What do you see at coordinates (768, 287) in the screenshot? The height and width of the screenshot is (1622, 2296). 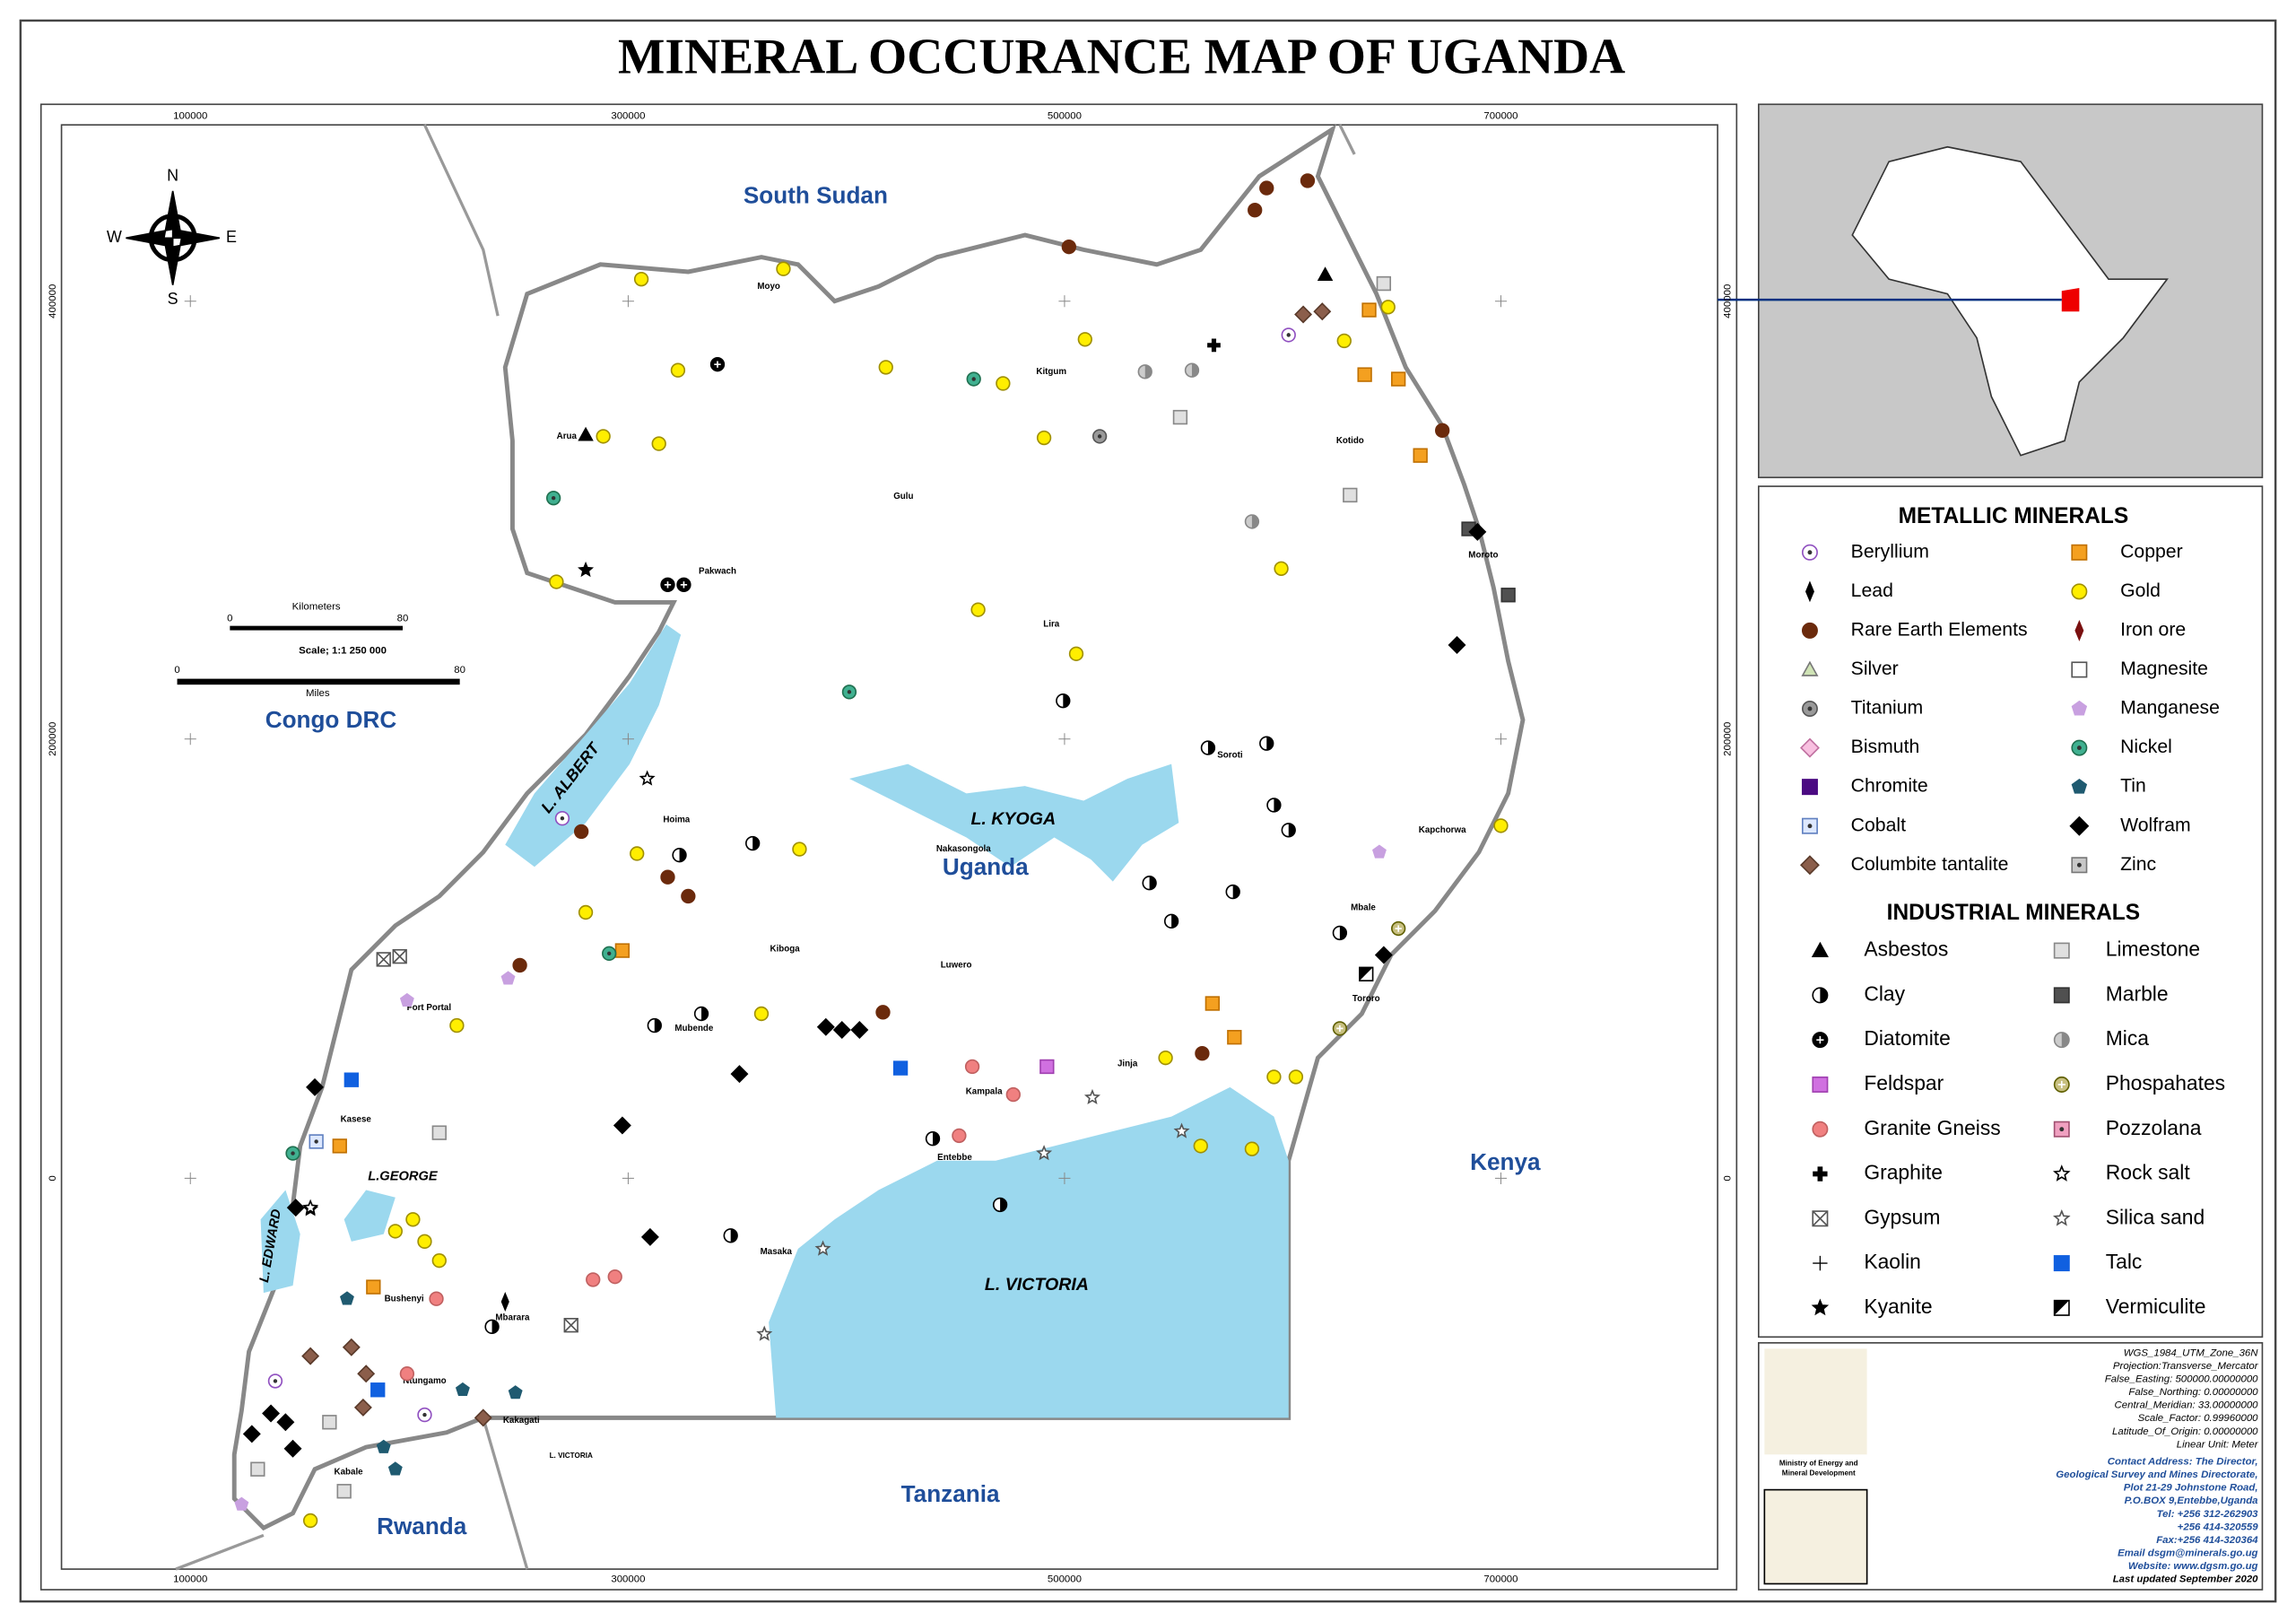 I see `town-label: Moyo` at bounding box center [768, 287].